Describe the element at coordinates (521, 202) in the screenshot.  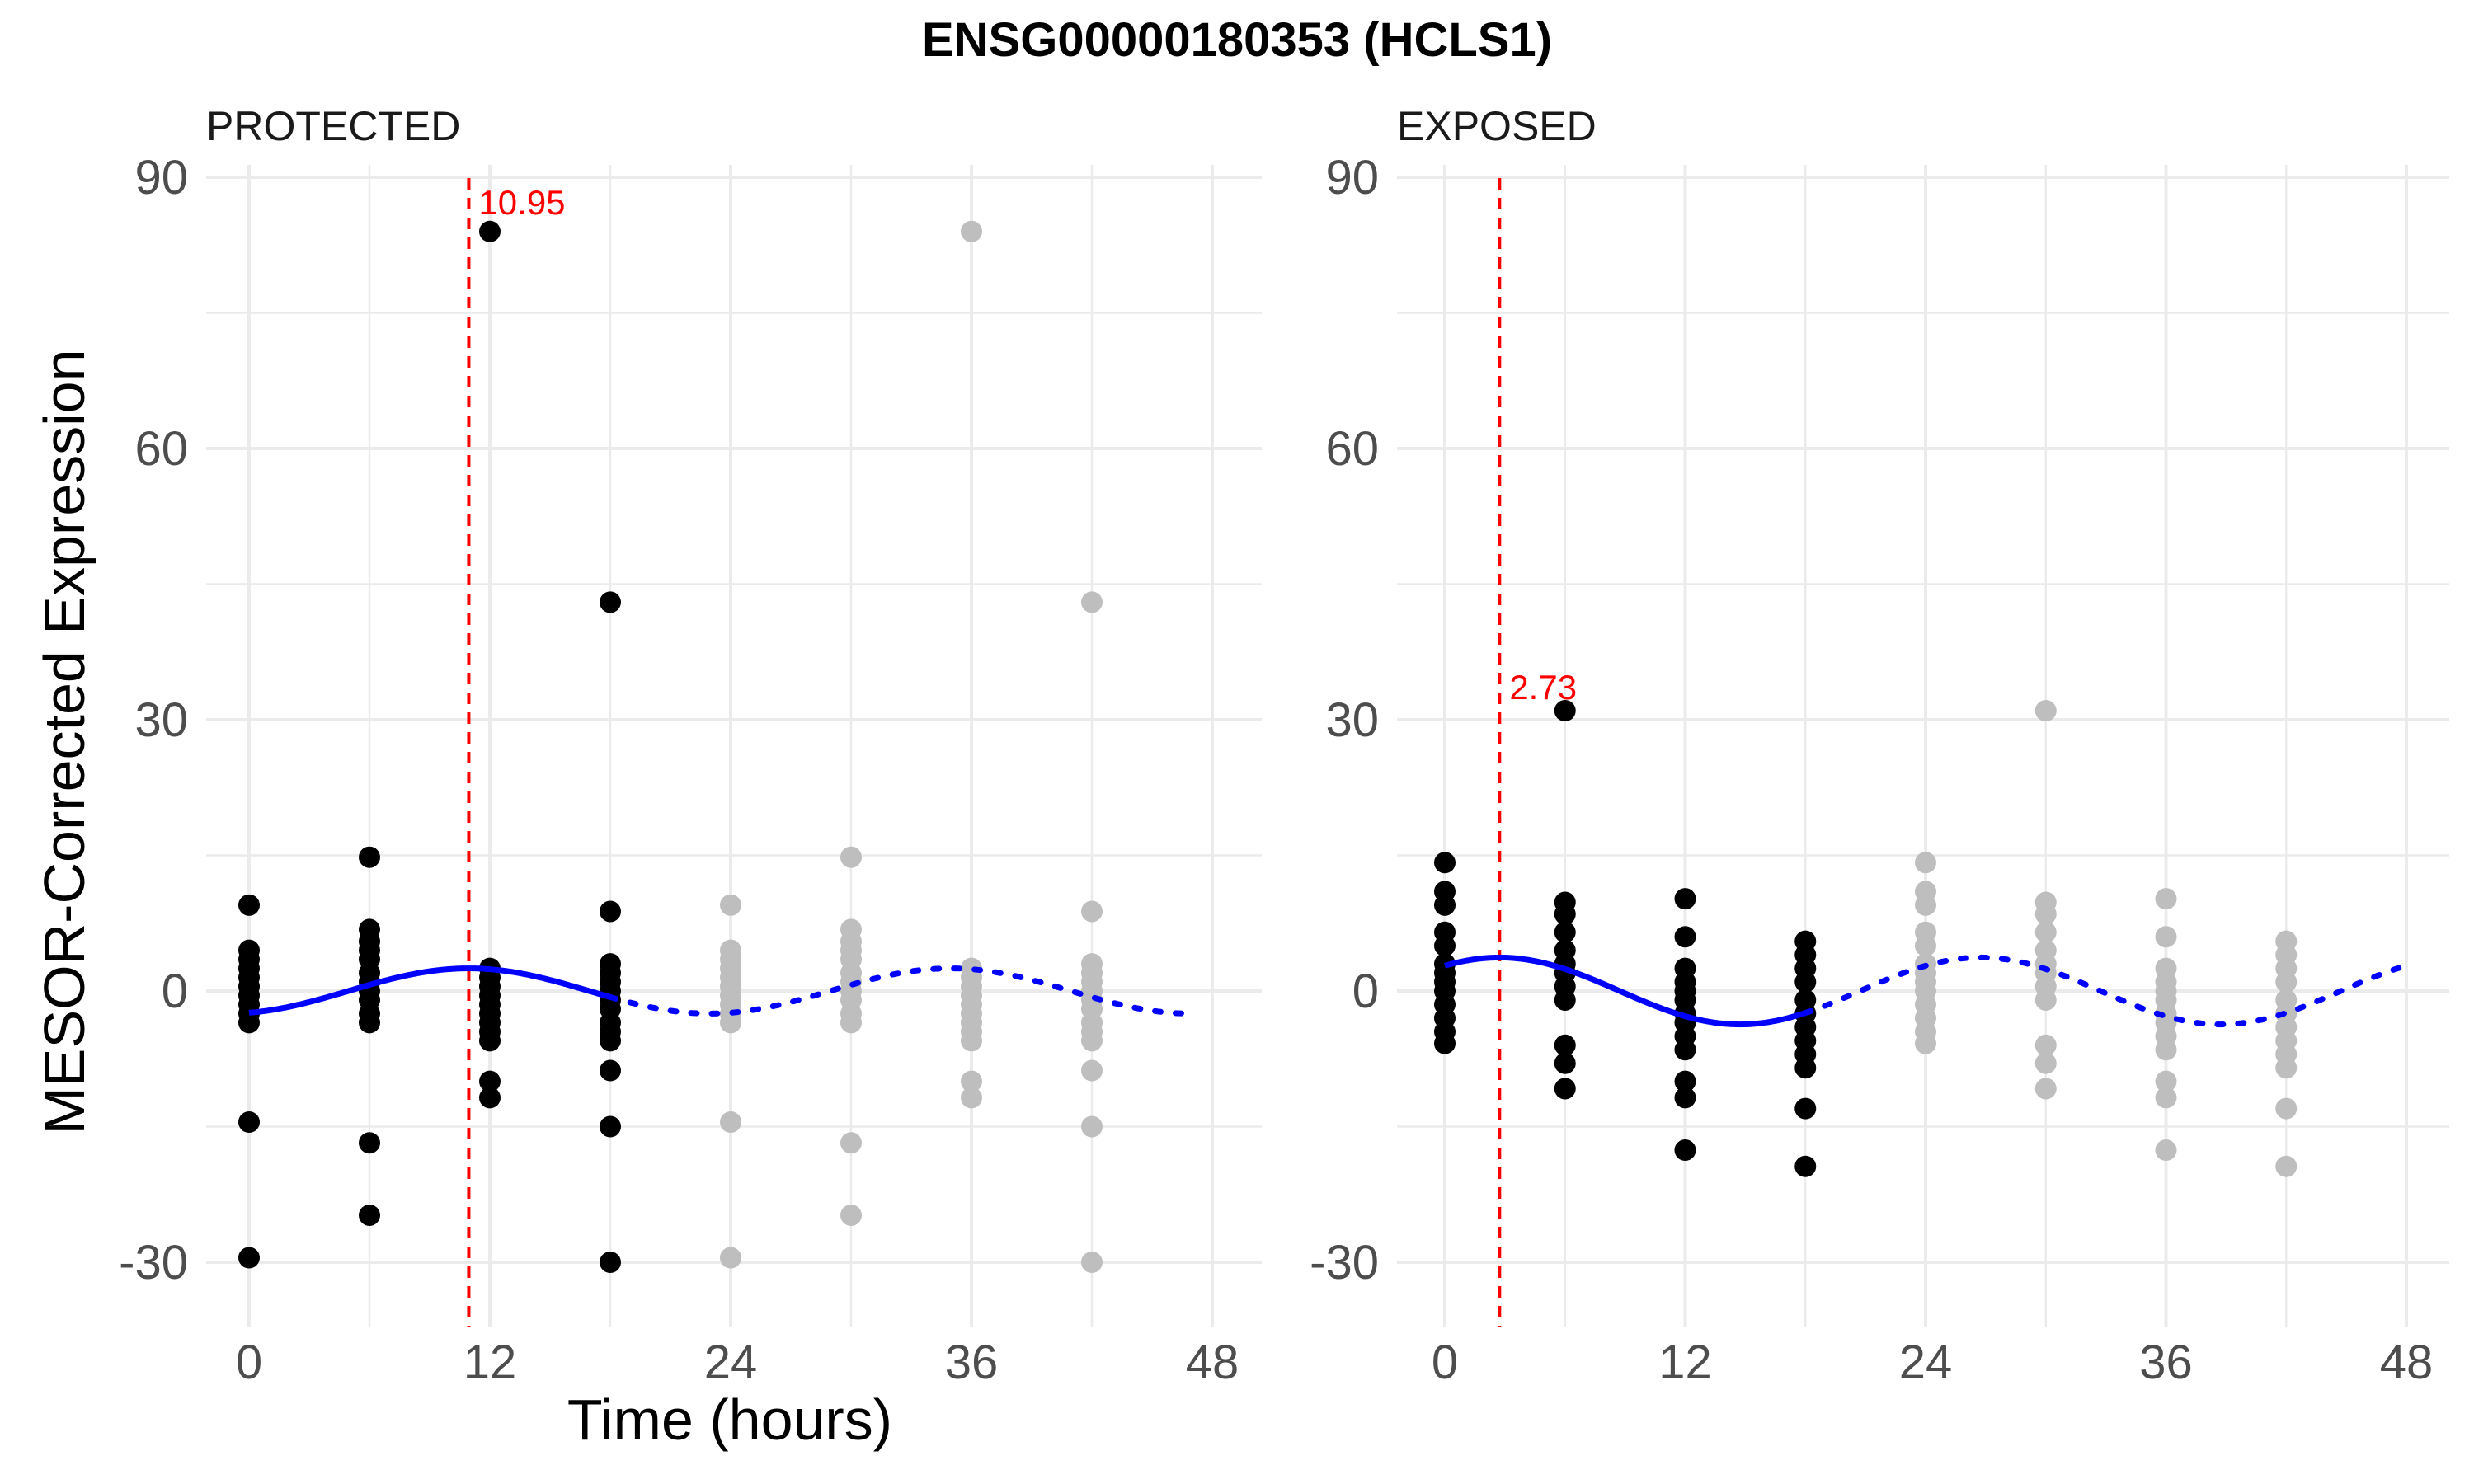
I see `peak-time-label: 10.95` at that location.